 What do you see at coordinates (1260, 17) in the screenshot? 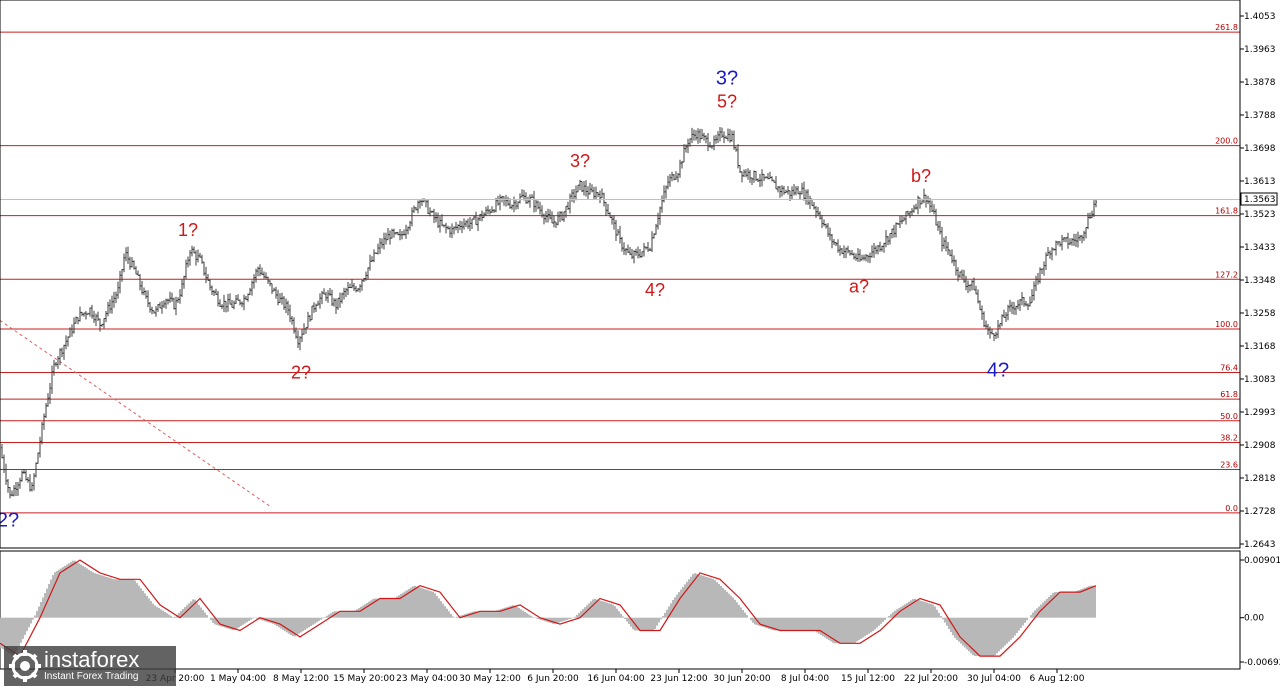
I see `price-tick-label: 1.4053` at bounding box center [1260, 17].